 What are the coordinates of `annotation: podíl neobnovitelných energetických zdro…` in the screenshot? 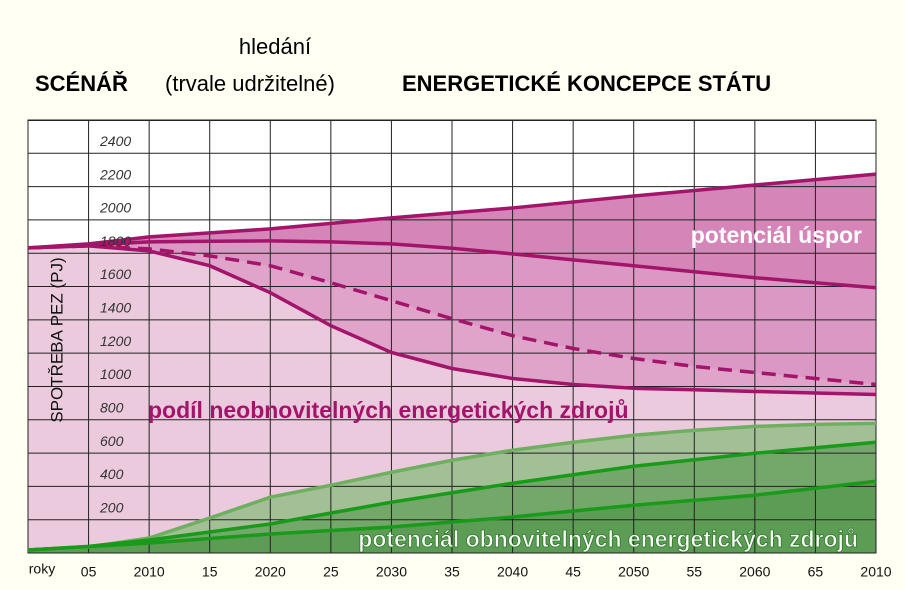 It's located at (388, 410).